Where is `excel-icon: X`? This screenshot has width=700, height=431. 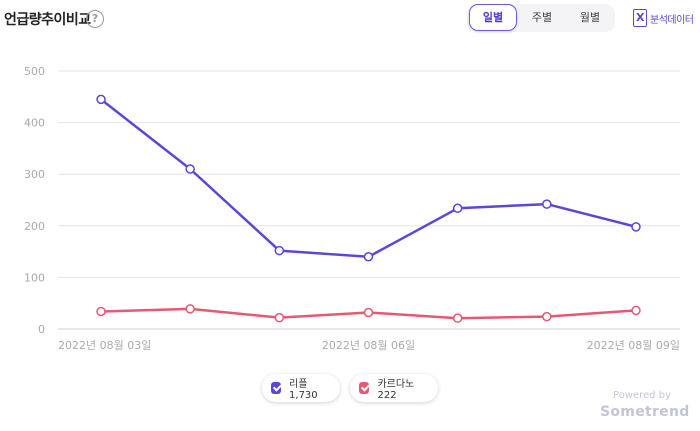
excel-icon: X is located at coordinates (640, 18).